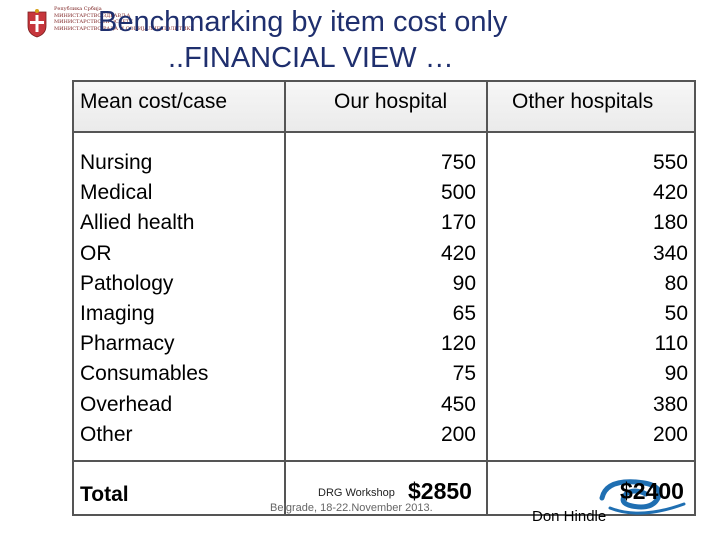  I want to click on other-value: 180, so click(670, 223).